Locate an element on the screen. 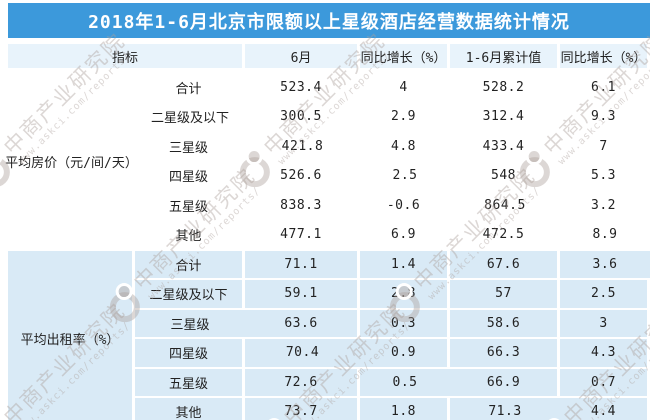  row-group-label-avg-room-price: 平均房价（元/间/天） is located at coordinates (71, 160).